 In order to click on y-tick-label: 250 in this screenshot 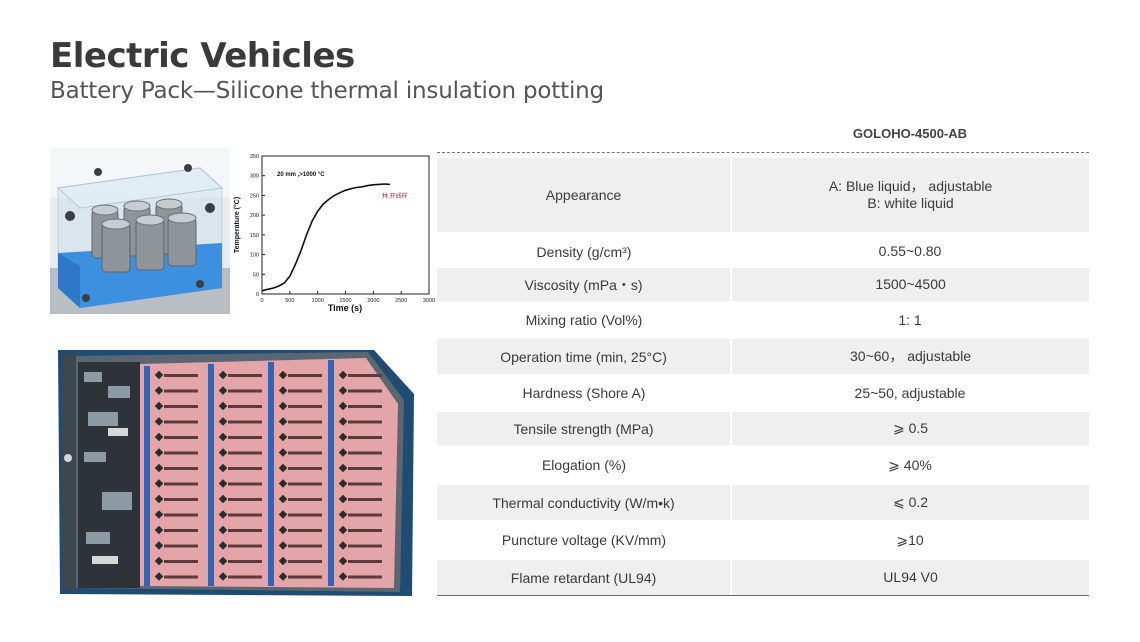, I will do `click(254, 196)`.